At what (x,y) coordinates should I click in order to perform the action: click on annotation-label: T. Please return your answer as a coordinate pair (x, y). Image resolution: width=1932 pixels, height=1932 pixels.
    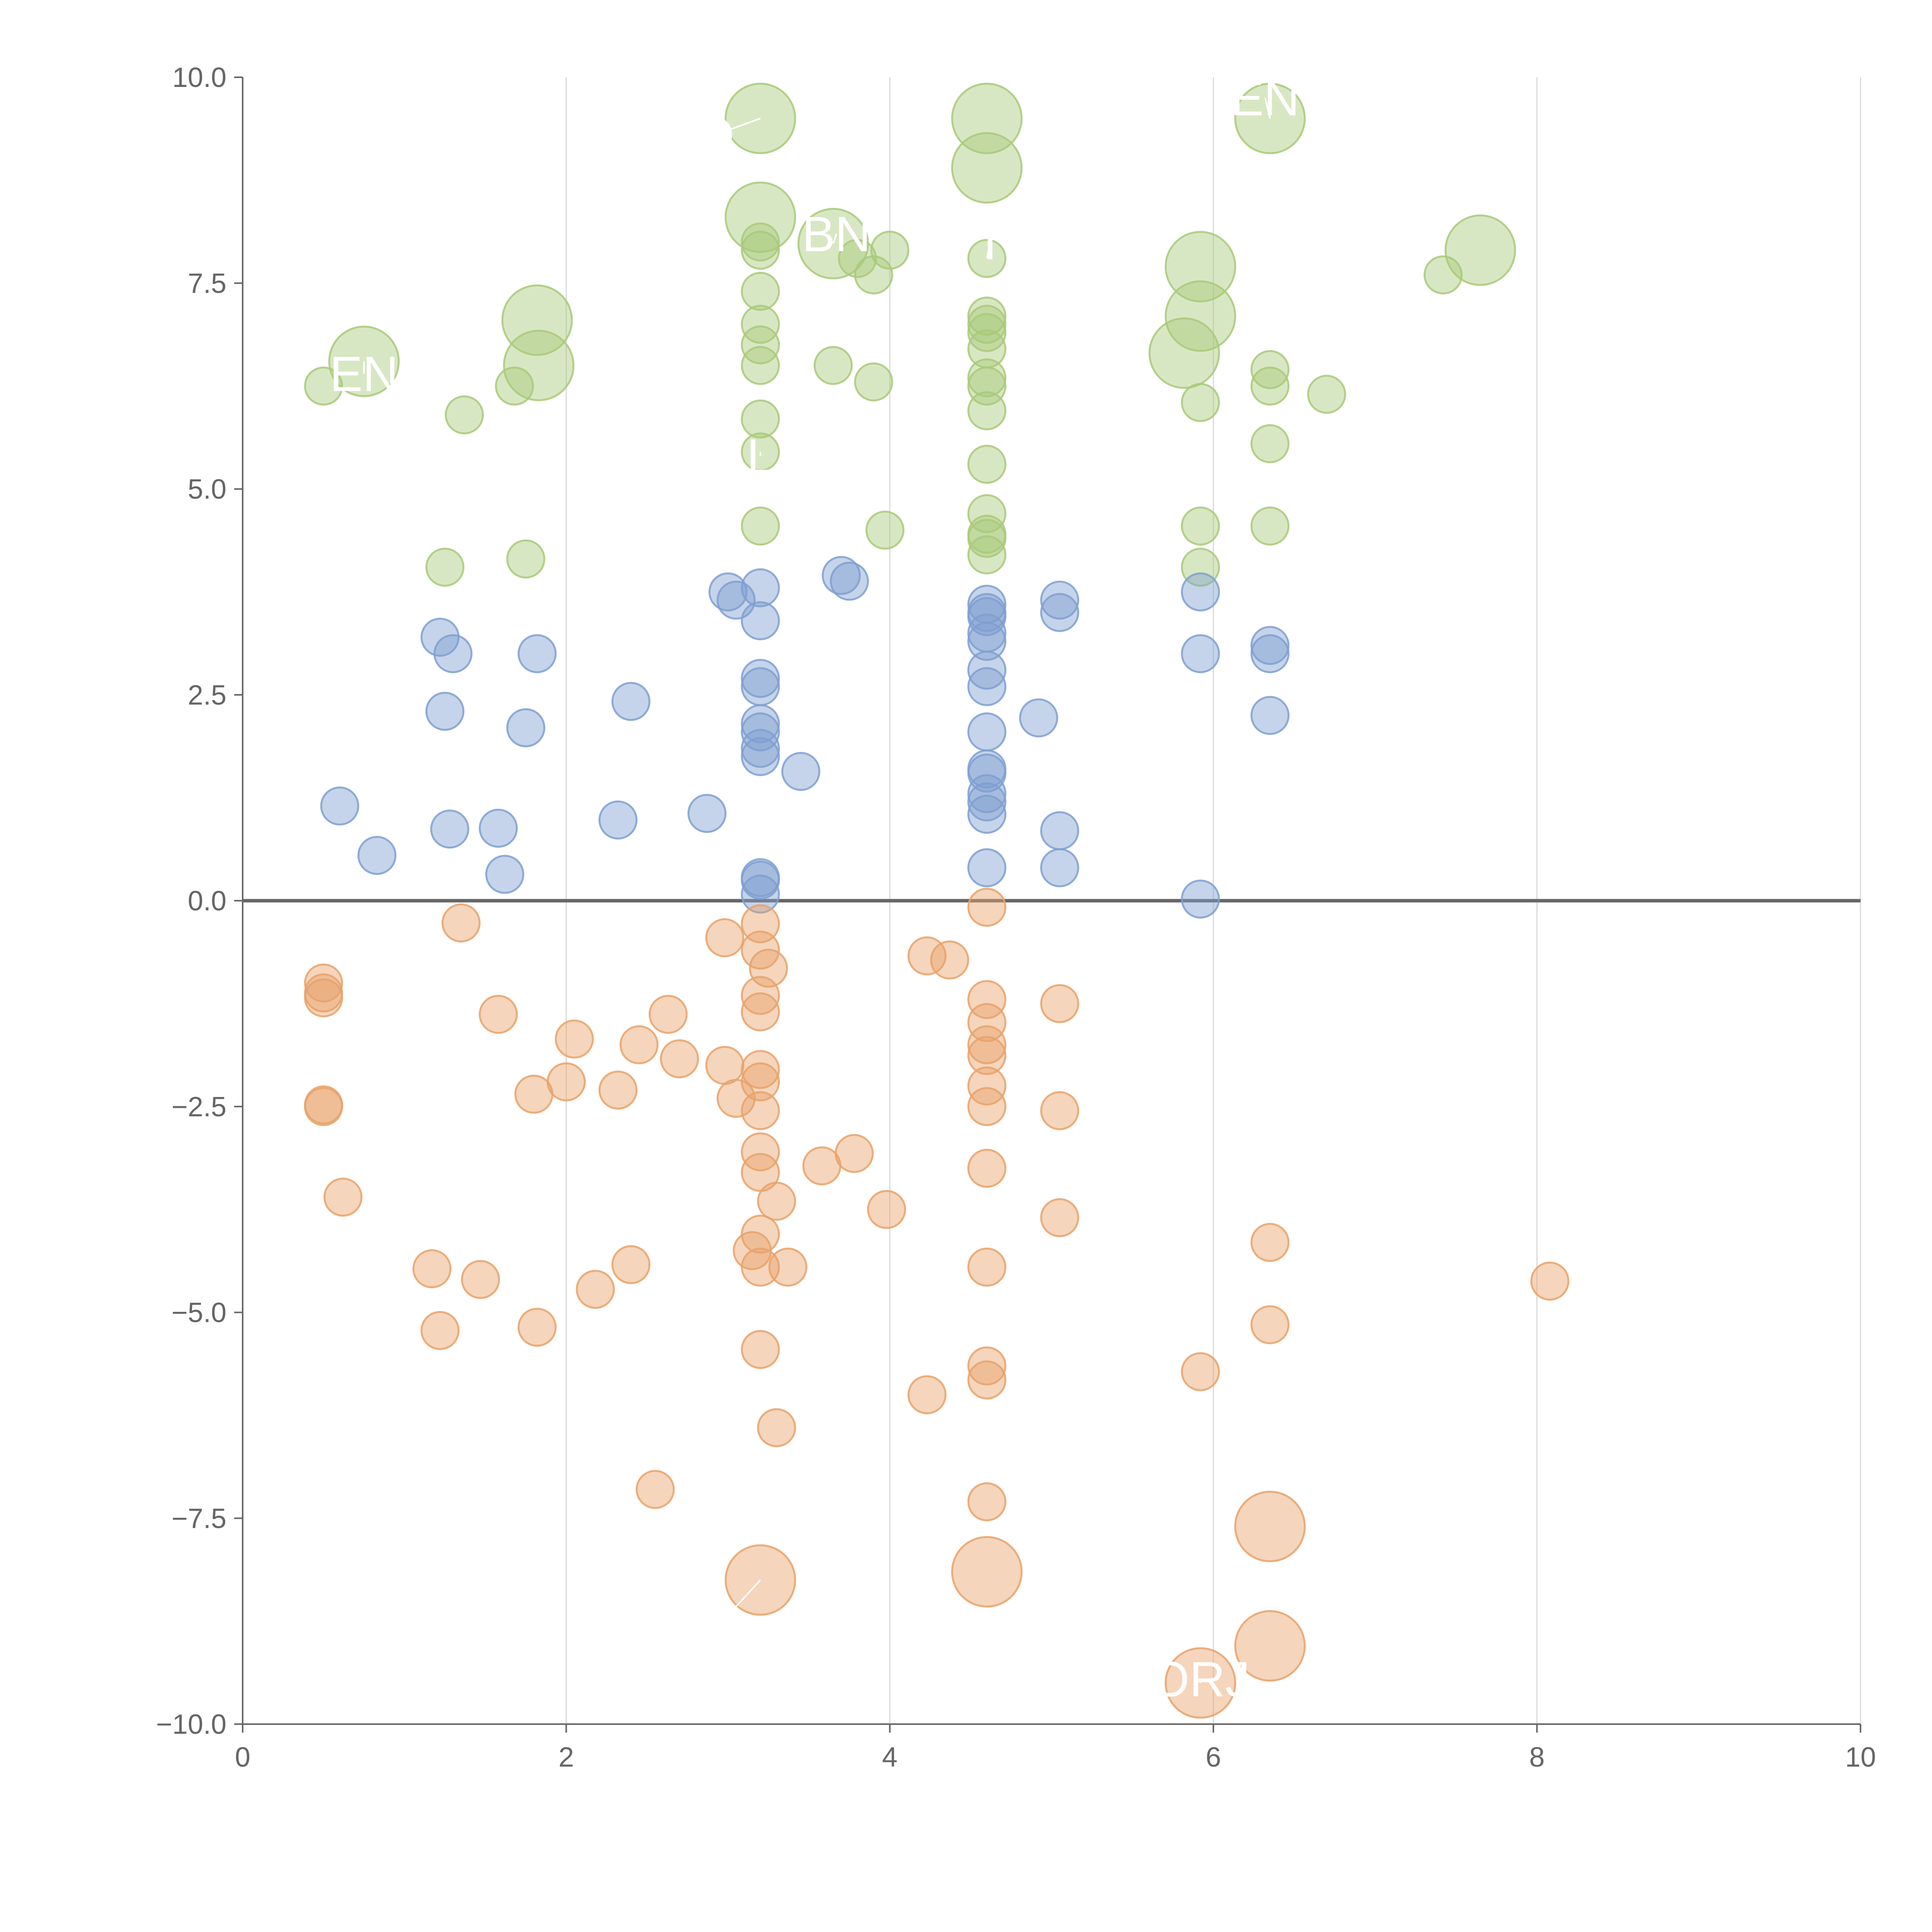
    Looking at the image, I should click on (990, 243).